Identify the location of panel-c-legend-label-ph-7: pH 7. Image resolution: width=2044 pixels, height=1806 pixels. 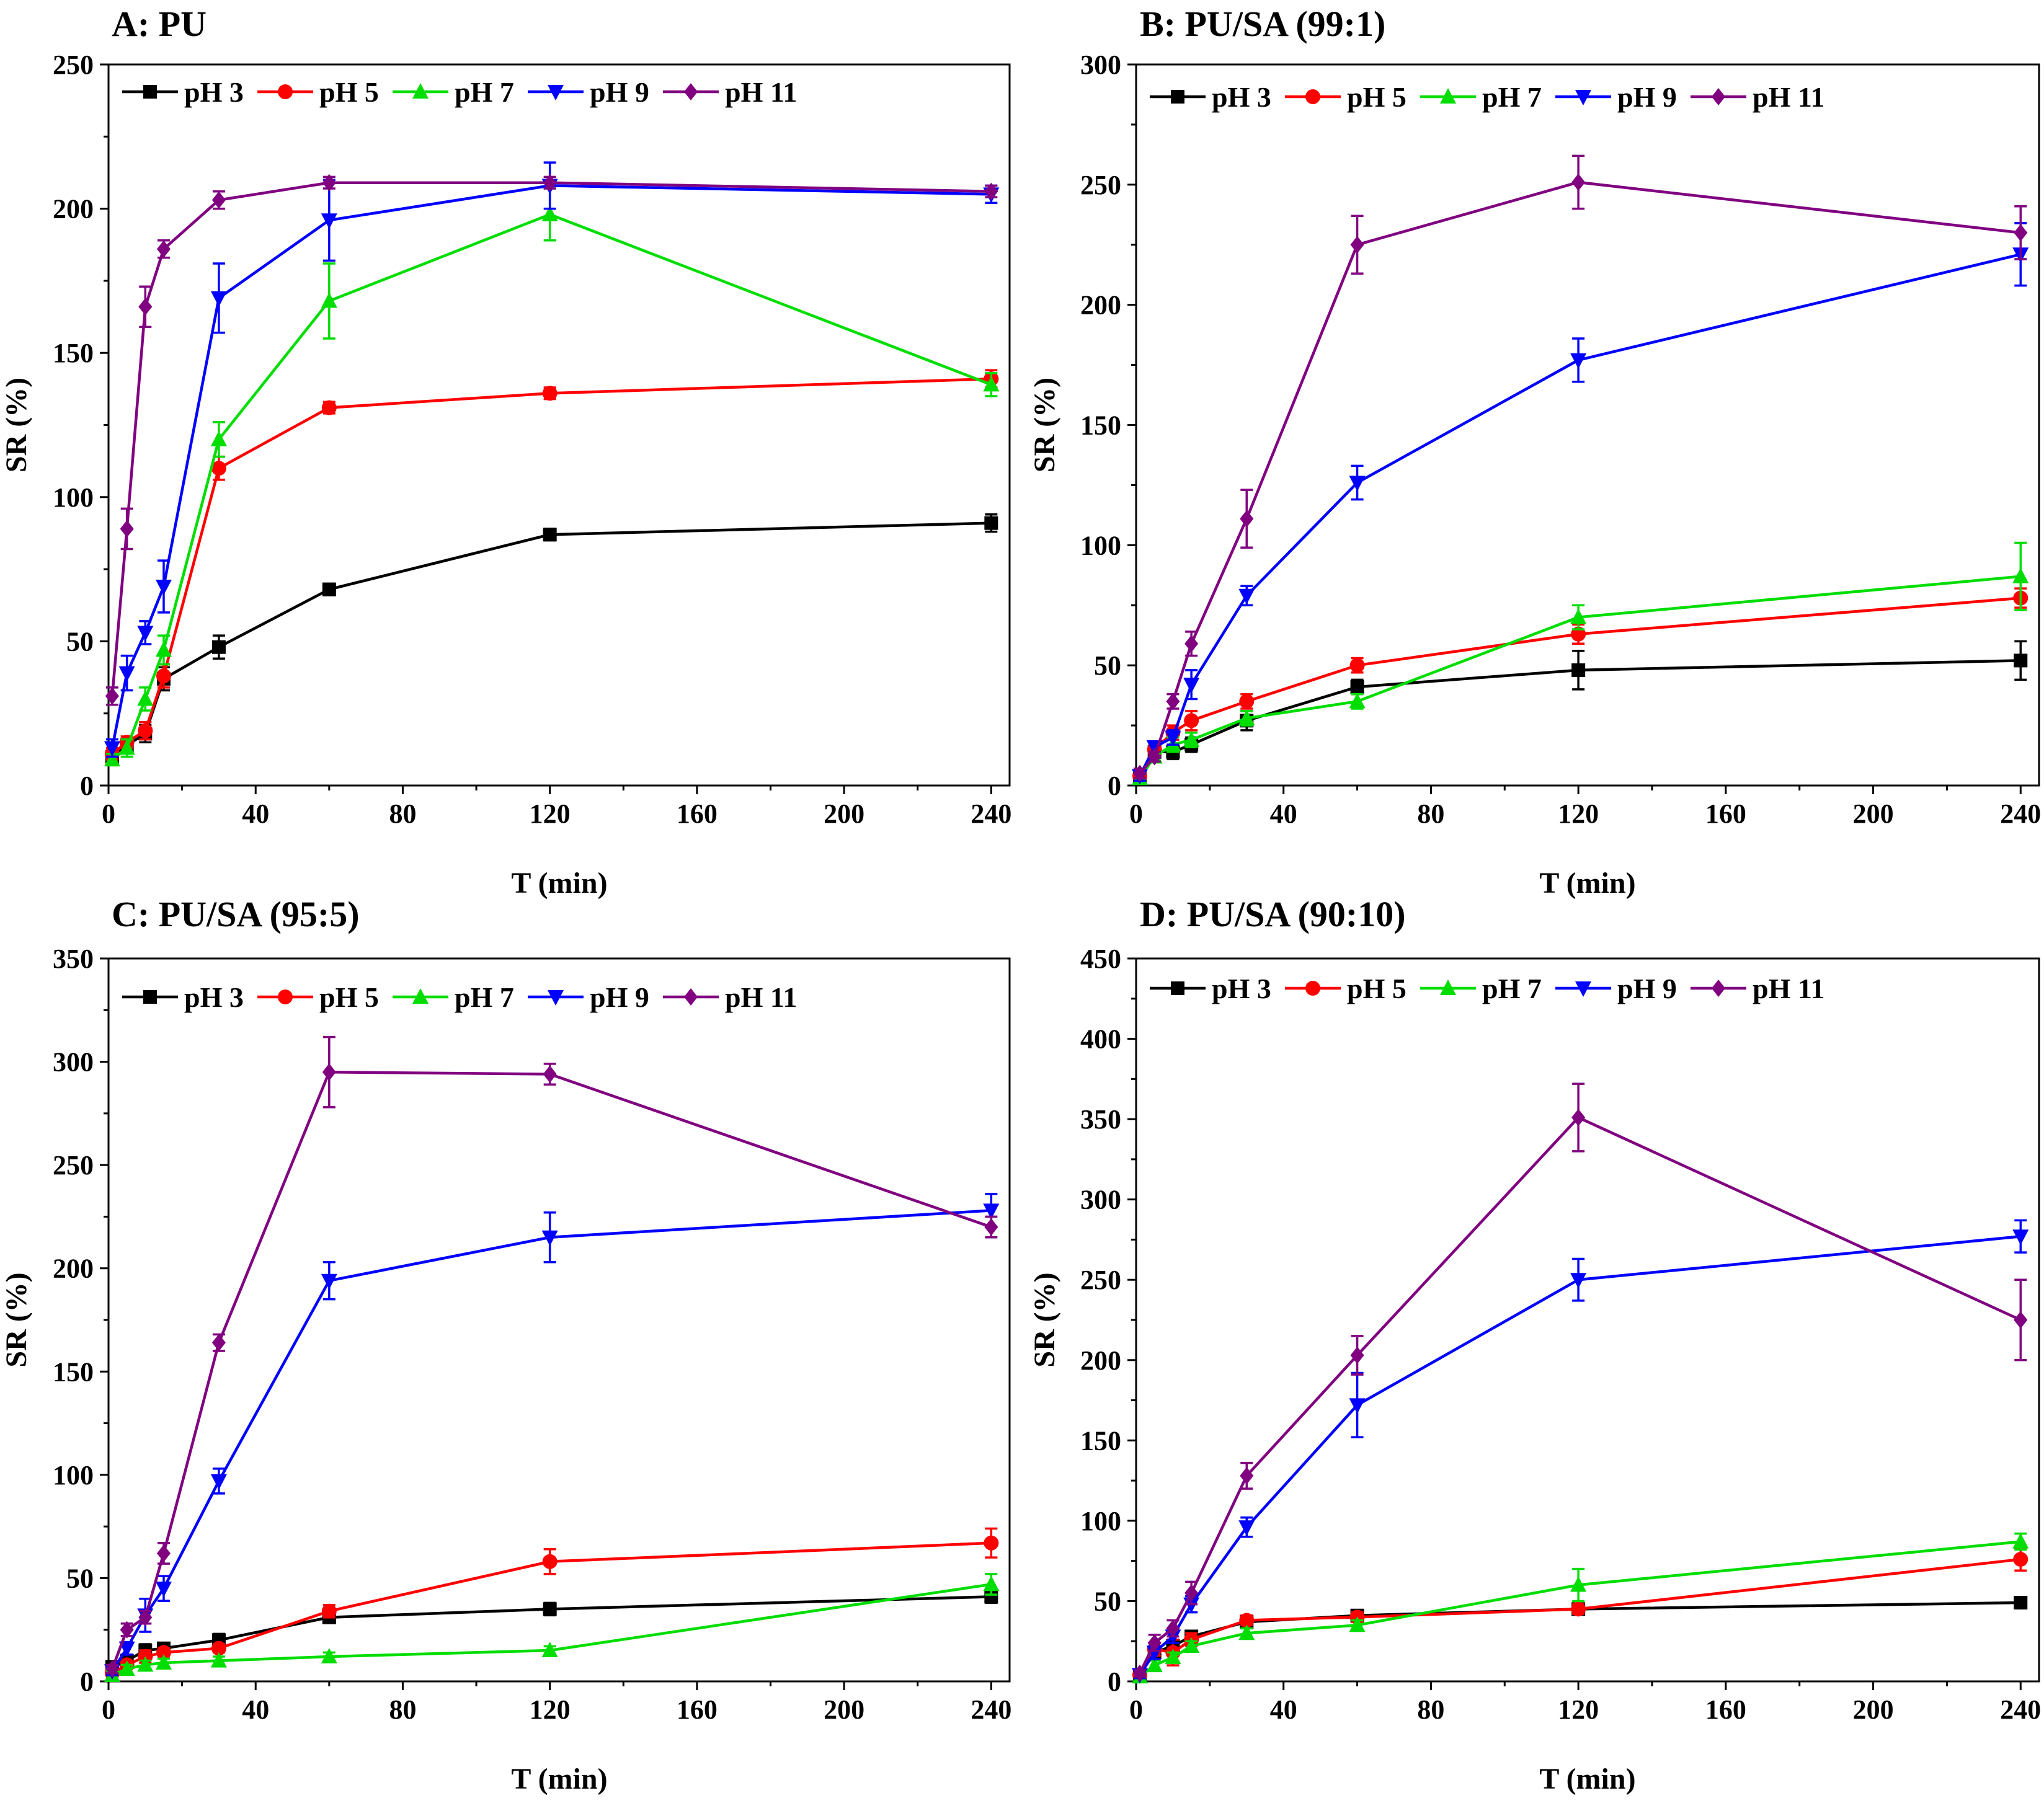
(484, 997).